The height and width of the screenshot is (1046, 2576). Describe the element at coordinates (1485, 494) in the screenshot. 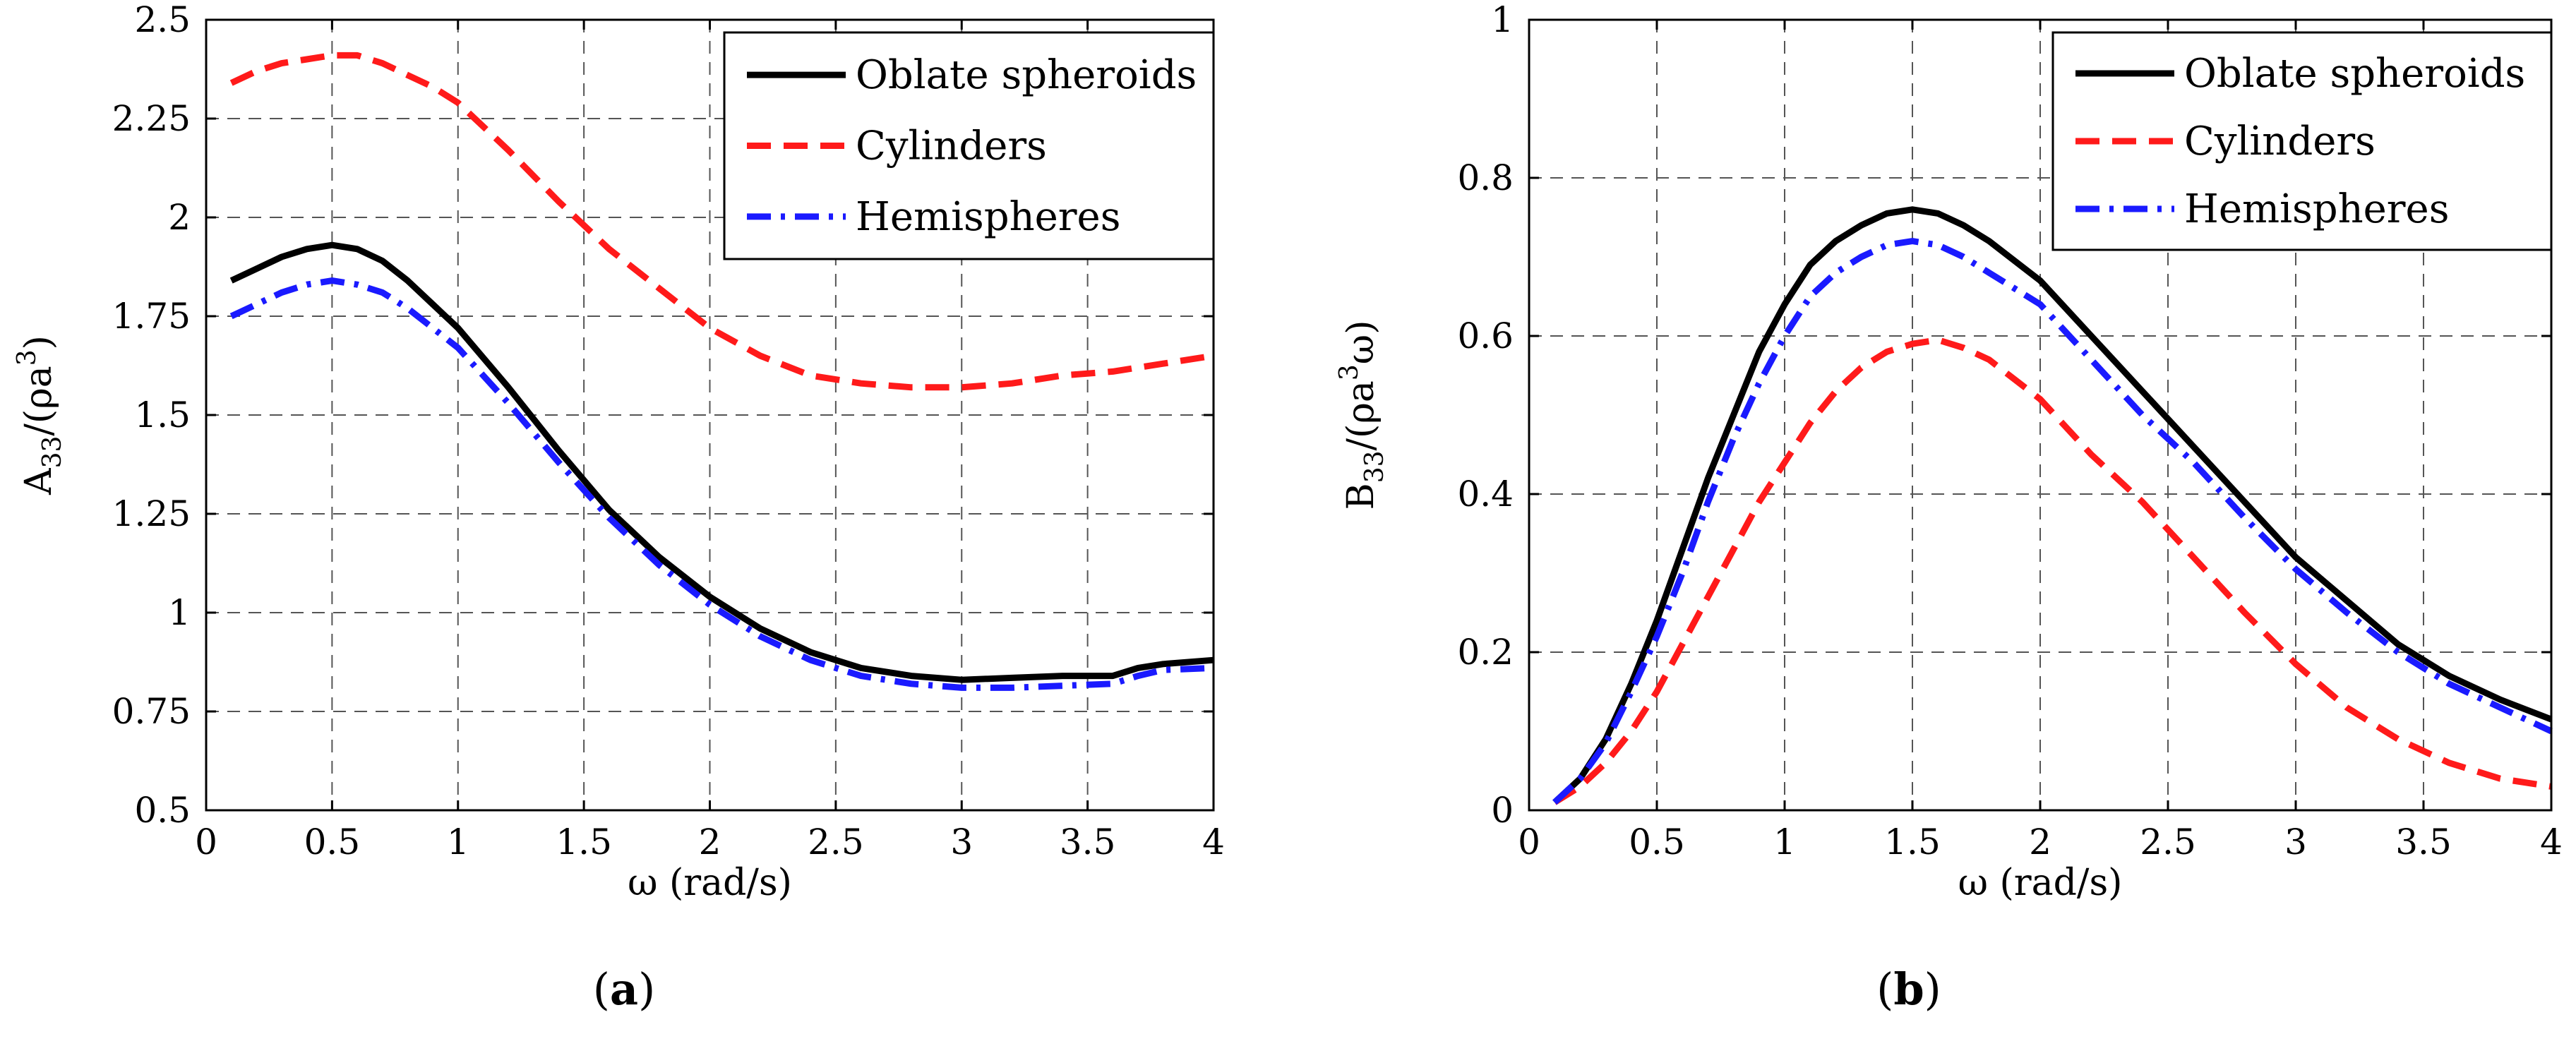

I see `y-tick-label: 0.4` at that location.